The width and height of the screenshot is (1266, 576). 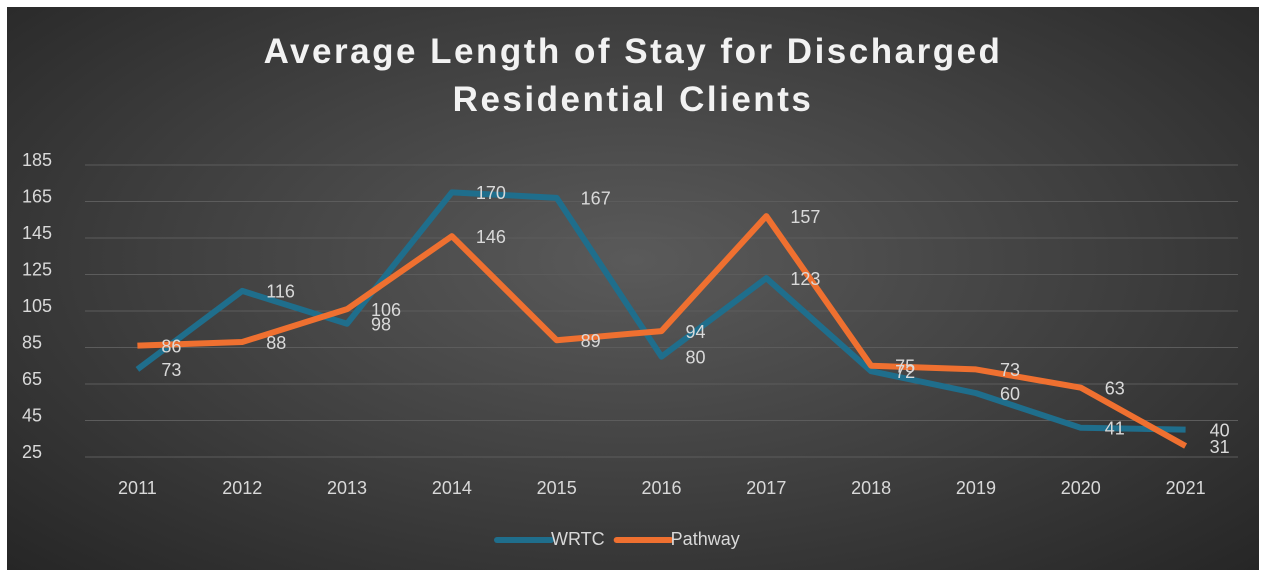 I want to click on x-tick-label: 2016, so click(x=661, y=488).